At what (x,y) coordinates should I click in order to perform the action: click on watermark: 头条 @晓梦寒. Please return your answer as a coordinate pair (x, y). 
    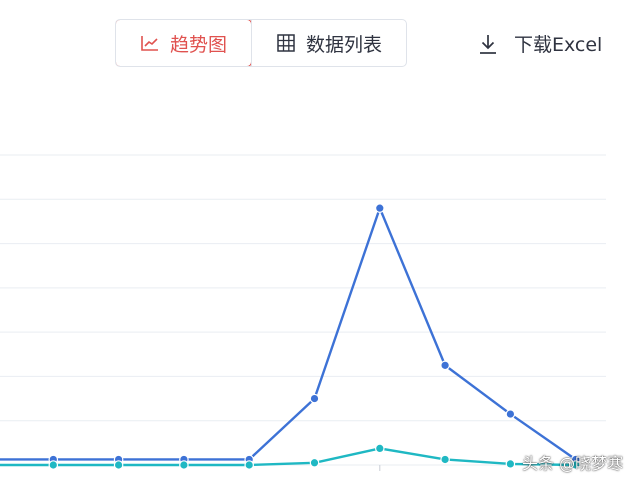
    Looking at the image, I should click on (573, 463).